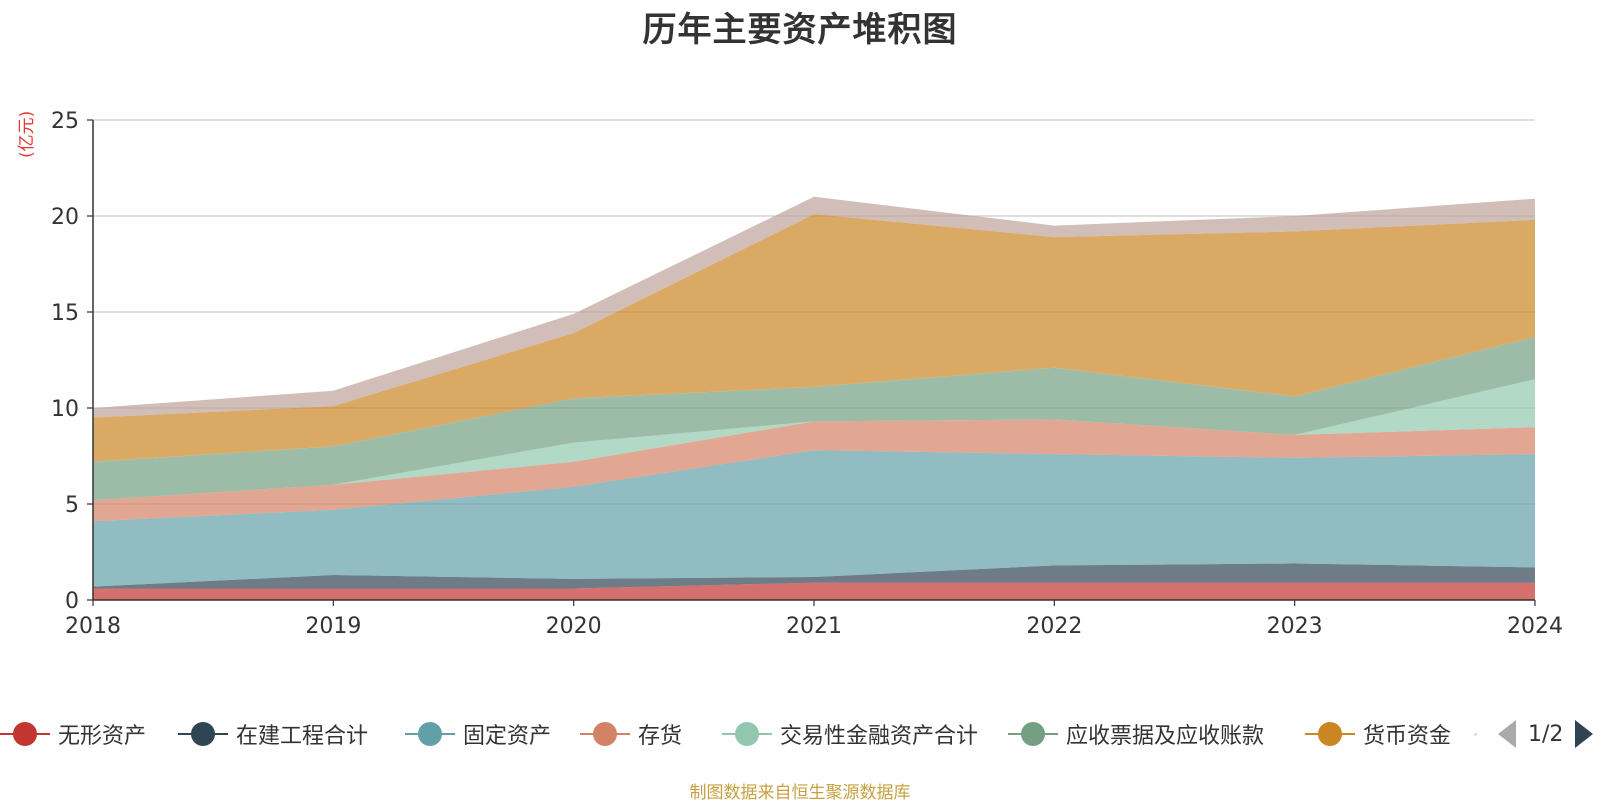  Describe the element at coordinates (507, 736) in the screenshot. I see `legend-label: 固定资产` at that location.